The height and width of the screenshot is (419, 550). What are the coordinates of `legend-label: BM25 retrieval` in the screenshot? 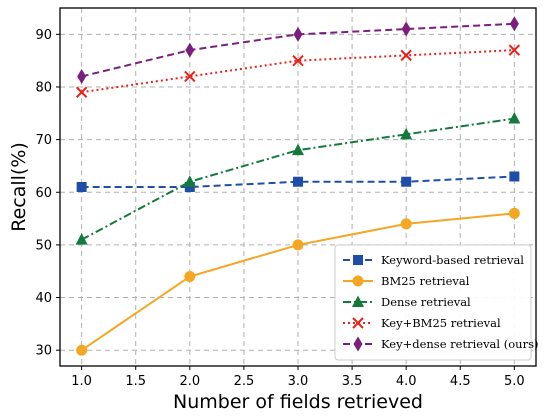 It's located at (425, 281).